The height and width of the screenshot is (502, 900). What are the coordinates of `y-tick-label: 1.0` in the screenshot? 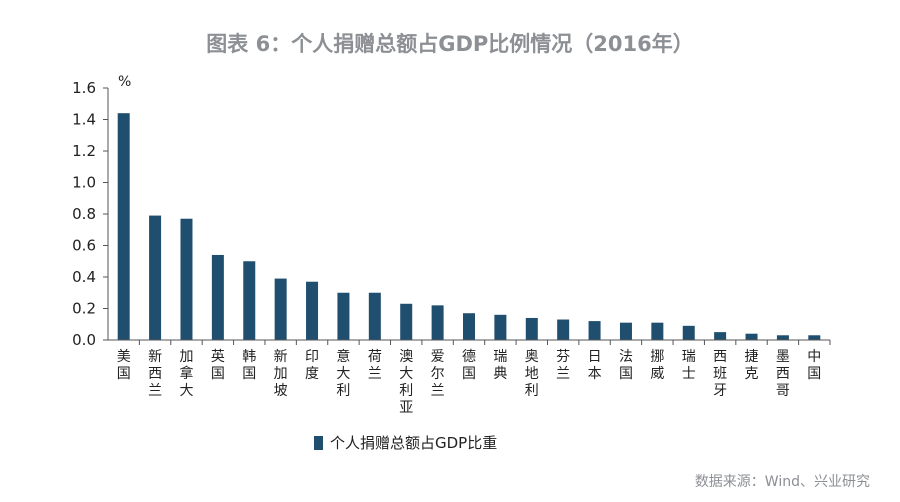 It's located at (84, 183).